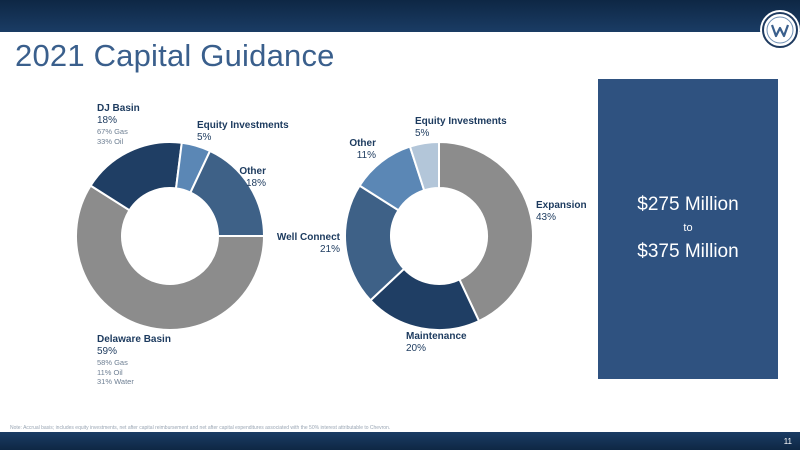 The image size is (800, 450). I want to click on label-dj-basin: DJ Basin 18% 67% Gas 33% Oil, so click(118, 124).